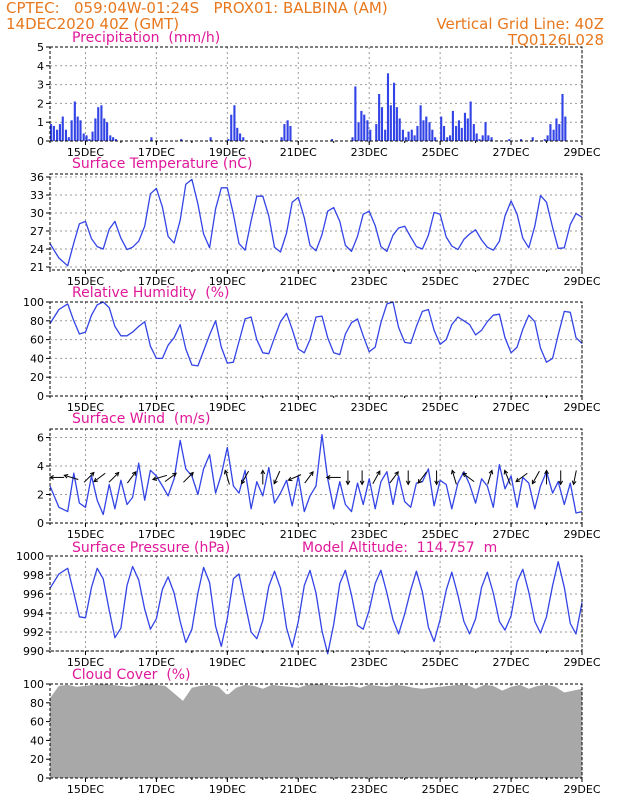  What do you see at coordinates (298, 662) in the screenshot?
I see `press-xtick-label: 21DEC` at bounding box center [298, 662].